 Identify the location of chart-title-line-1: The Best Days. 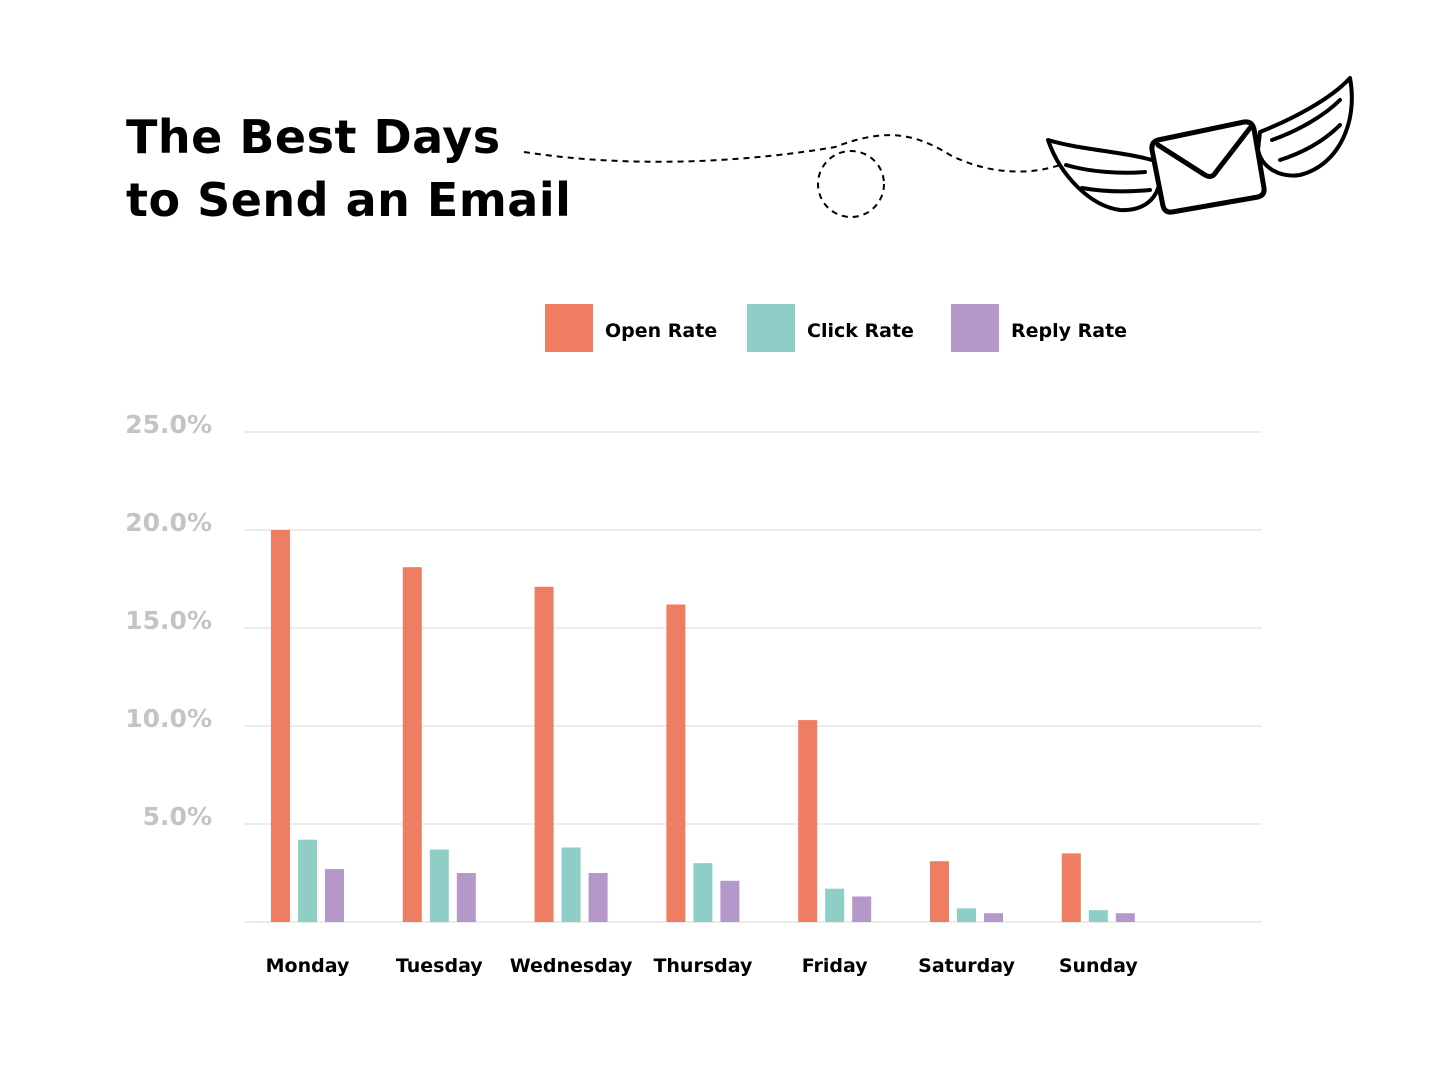
(313, 137).